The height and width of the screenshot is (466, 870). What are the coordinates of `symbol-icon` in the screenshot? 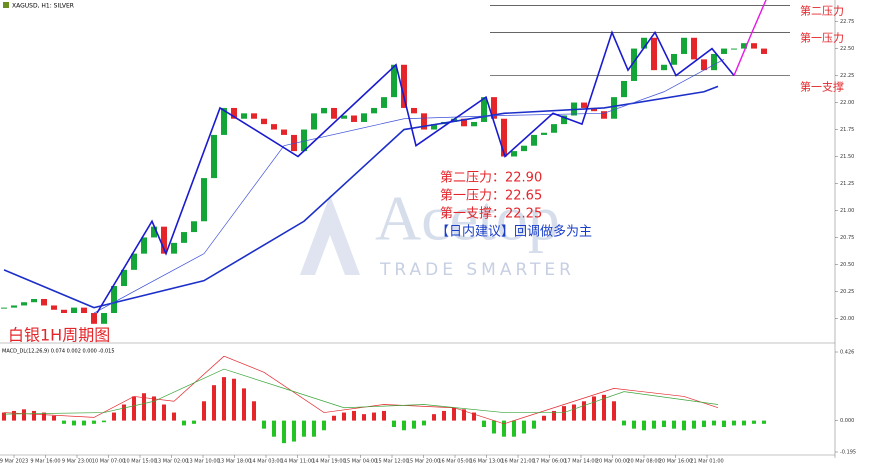 It's located at (6, 5).